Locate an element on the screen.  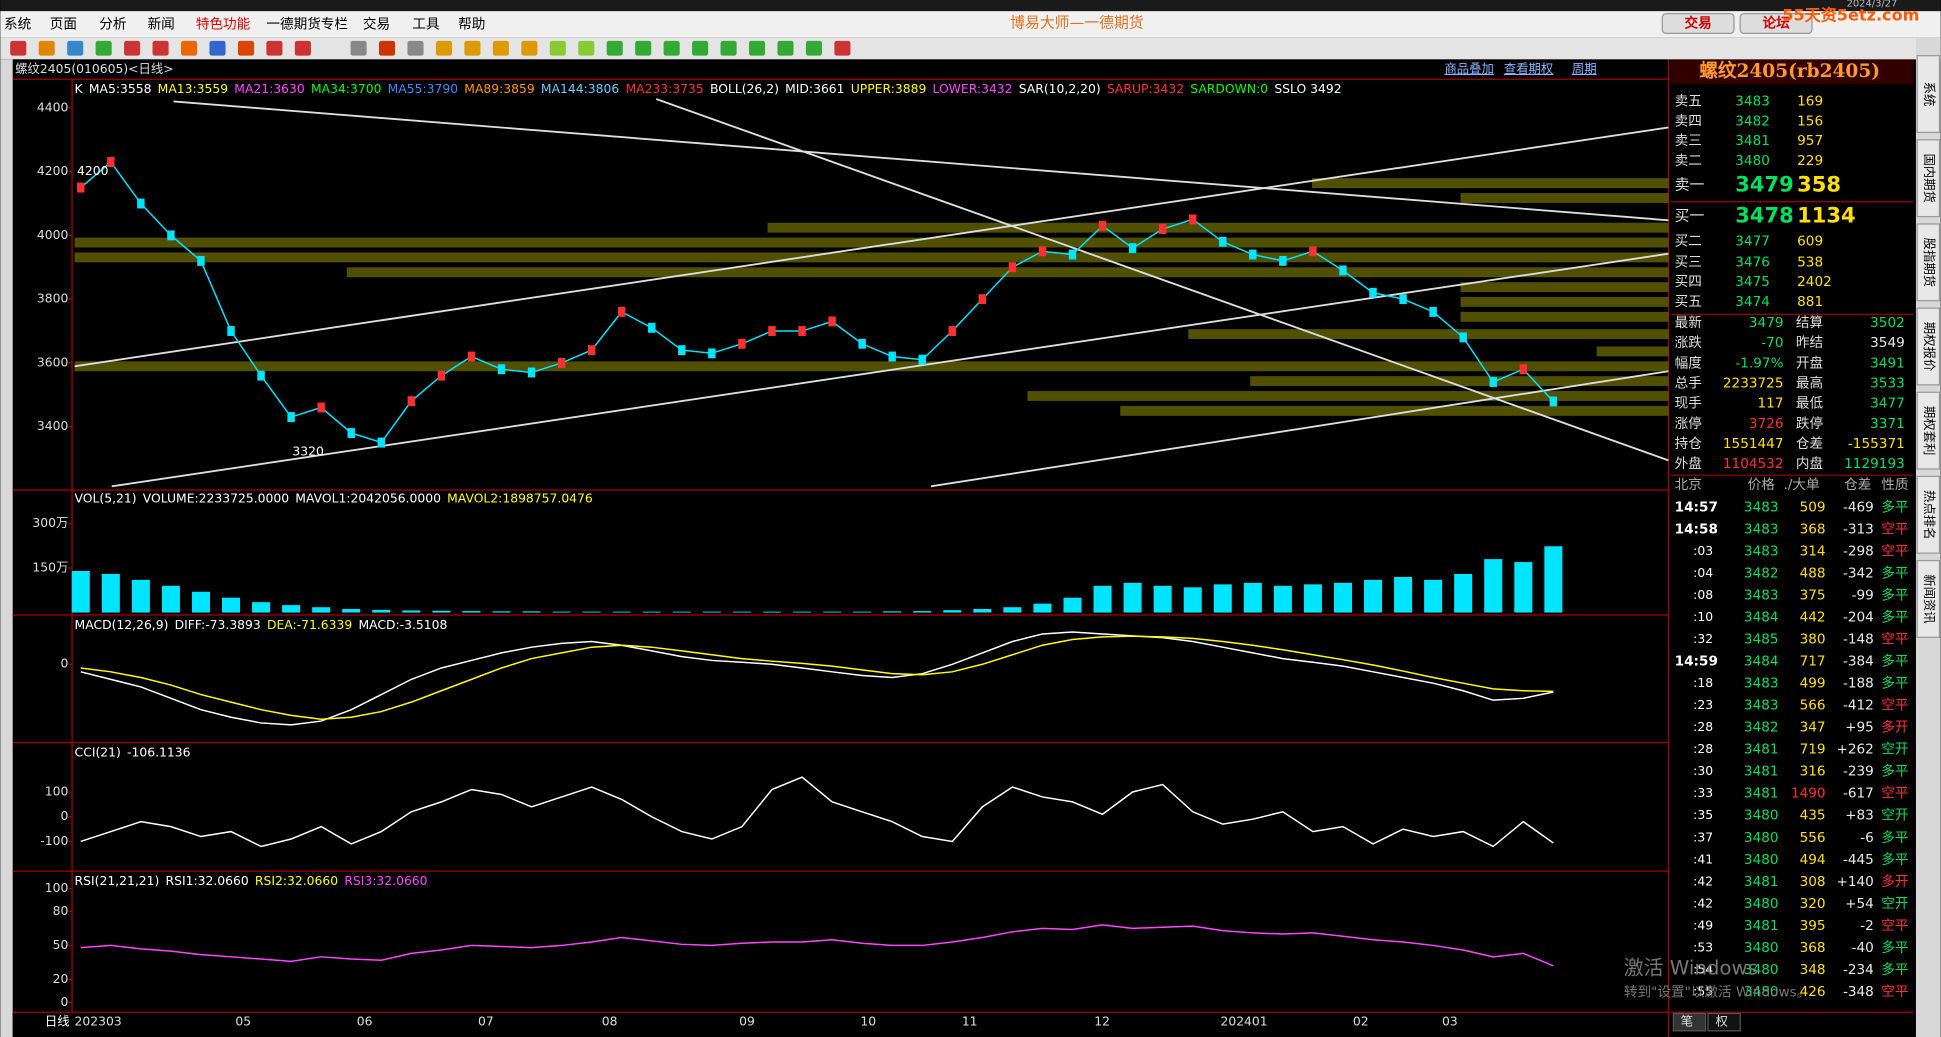
menu-item: 新闻 is located at coordinates (161, 25).